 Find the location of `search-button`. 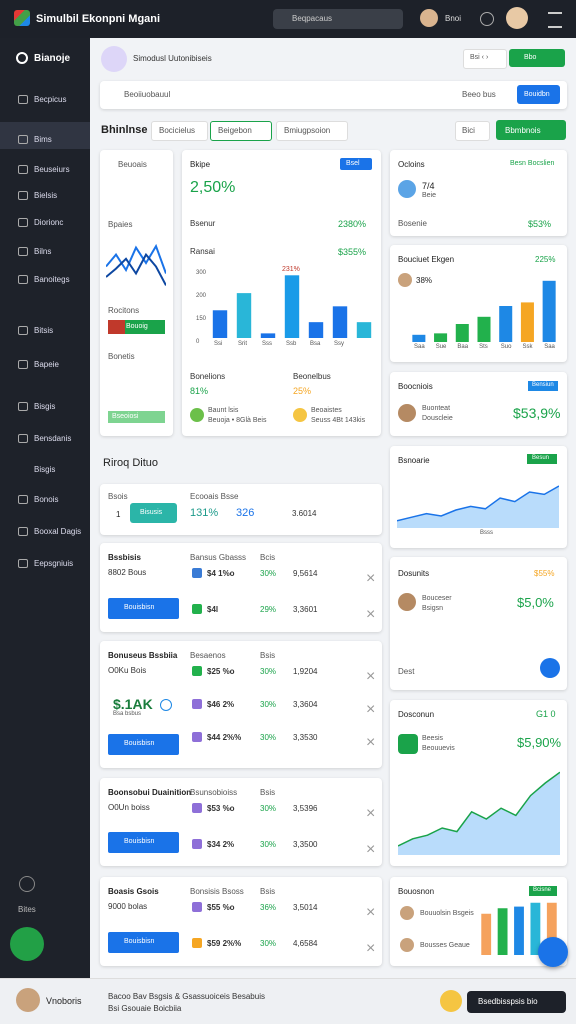

search-button is located at coordinates (538, 94).